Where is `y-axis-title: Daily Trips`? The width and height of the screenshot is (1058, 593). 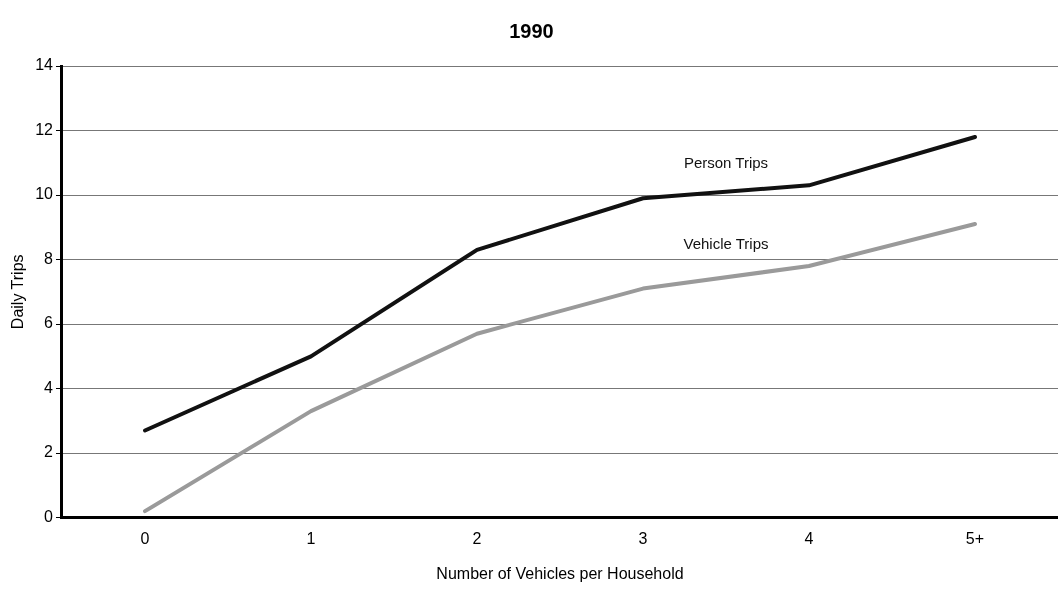
y-axis-title: Daily Trips is located at coordinates (18, 292).